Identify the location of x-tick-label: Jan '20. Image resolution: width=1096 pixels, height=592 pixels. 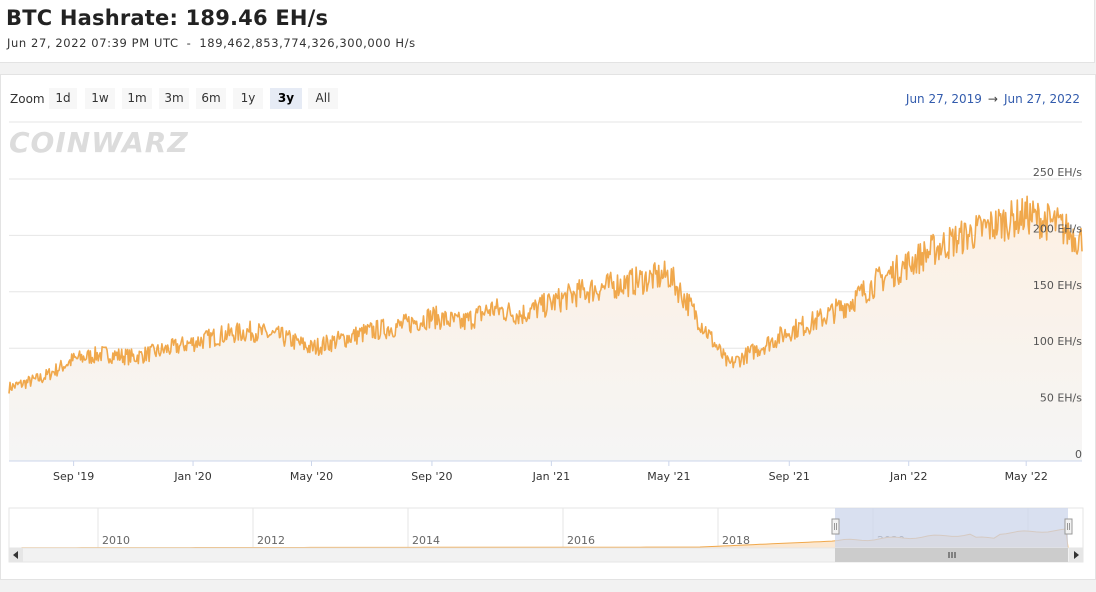
(192, 476).